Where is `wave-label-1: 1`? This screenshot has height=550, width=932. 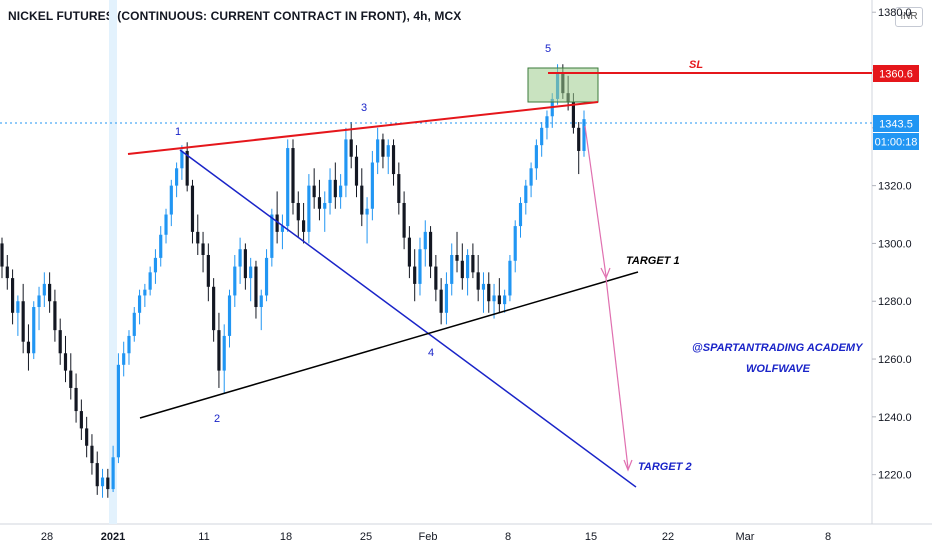
wave-label-1: 1 is located at coordinates (178, 132).